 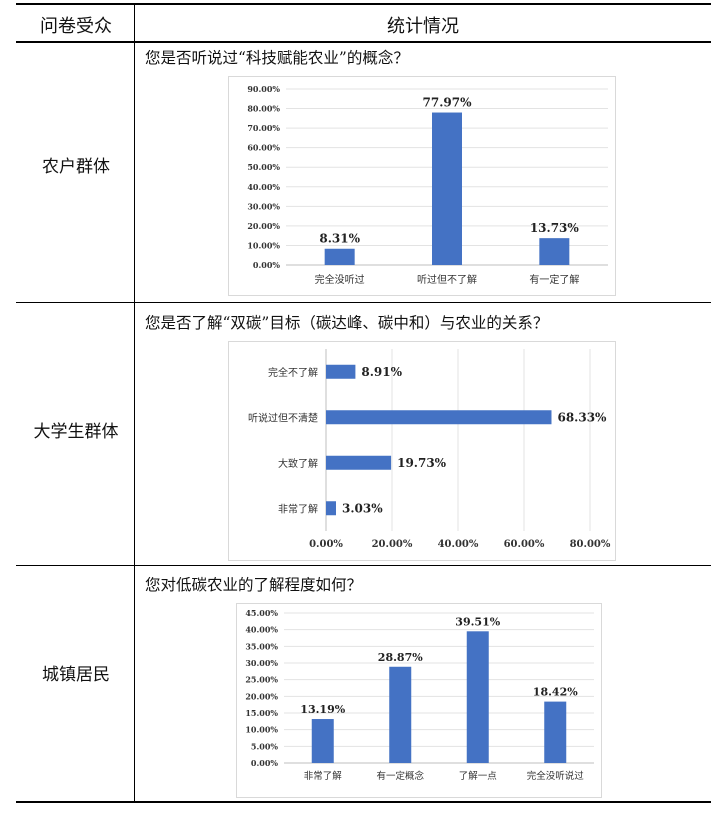 I want to click on header-col-audience: 问卷受众, so click(x=76, y=26).